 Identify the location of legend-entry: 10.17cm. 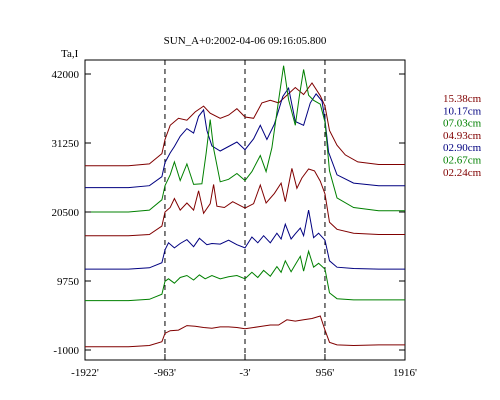
(462, 111).